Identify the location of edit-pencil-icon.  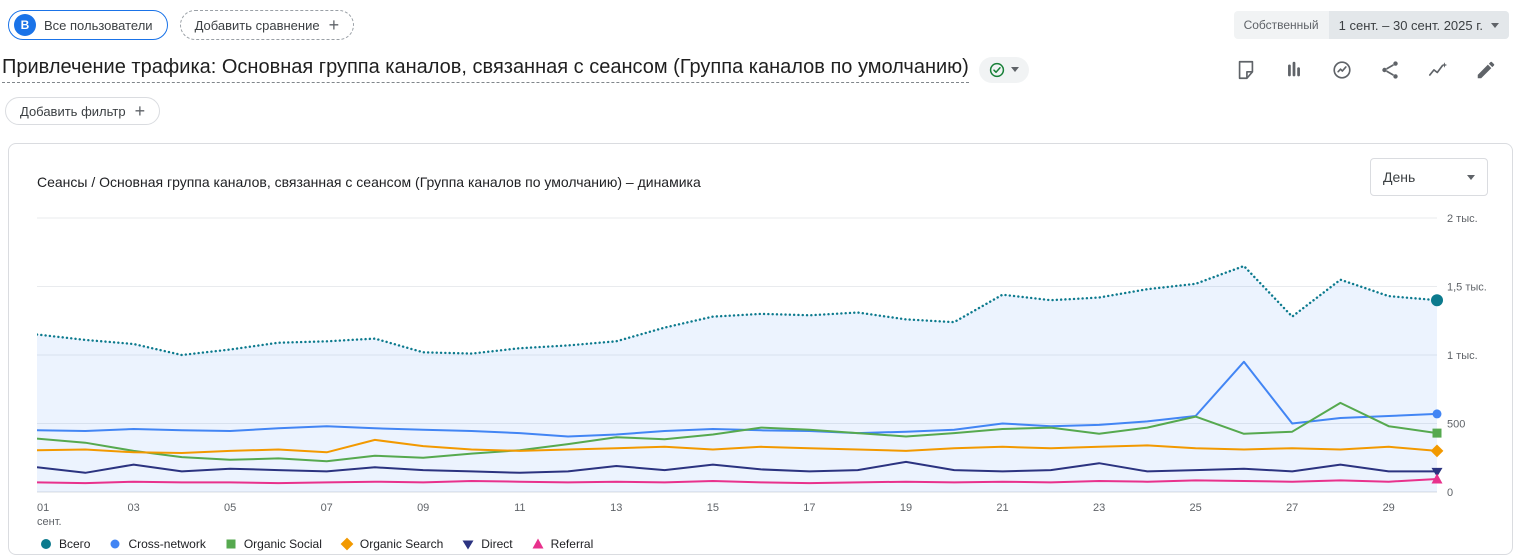
(1486, 70).